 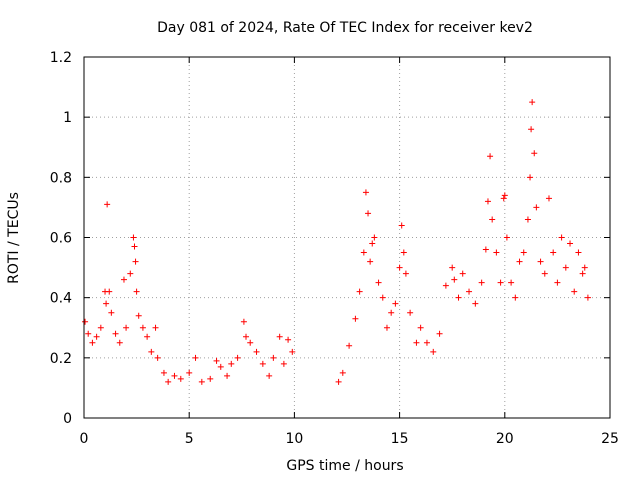 I want to click on y-tick-label: 0.6, so click(x=61, y=239).